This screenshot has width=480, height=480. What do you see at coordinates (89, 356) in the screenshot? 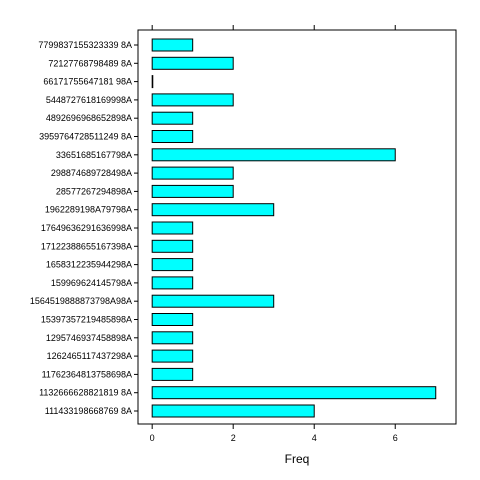
I see `y-tick-label: 1262465117437298A` at bounding box center [89, 356].